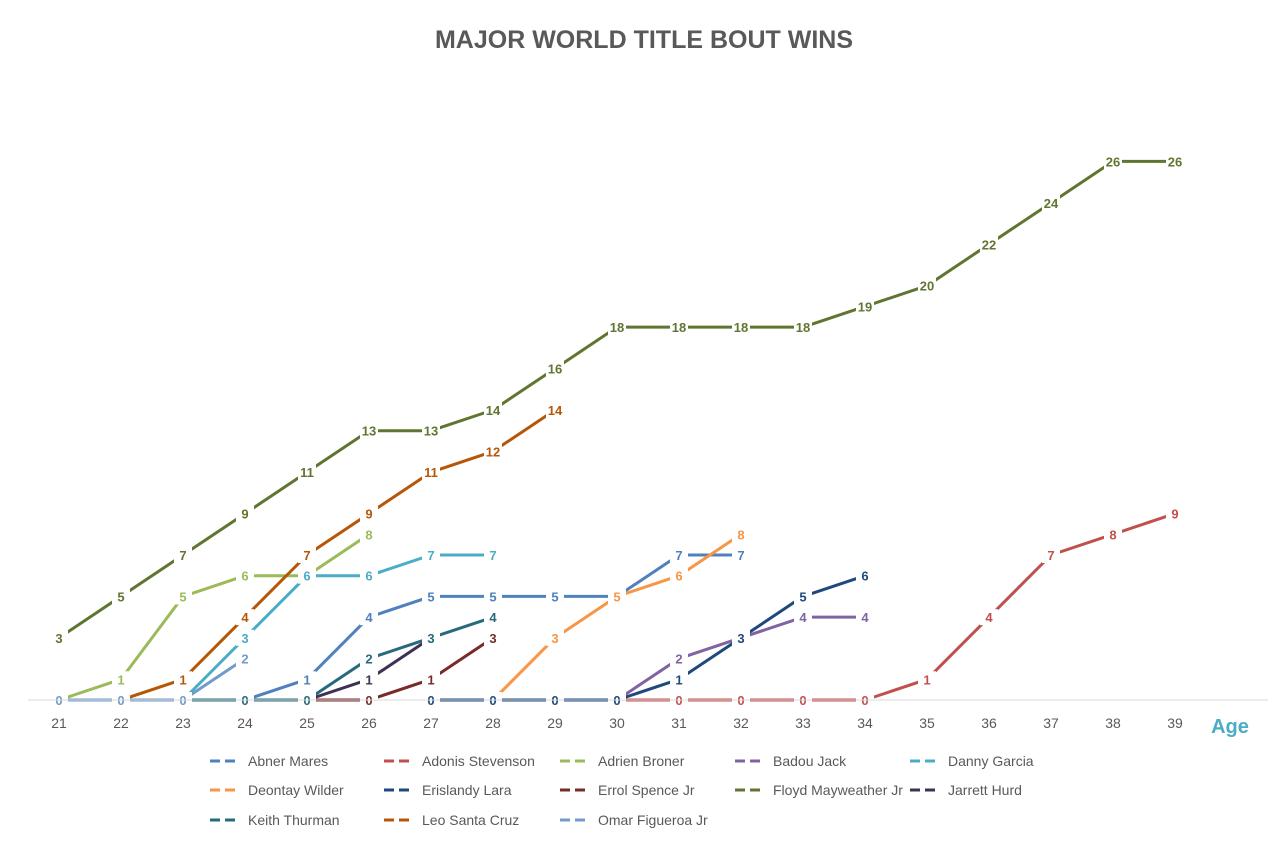 The width and height of the screenshot is (1288, 848). What do you see at coordinates (59, 723) in the screenshot?
I see `x-tick-label: 21` at bounding box center [59, 723].